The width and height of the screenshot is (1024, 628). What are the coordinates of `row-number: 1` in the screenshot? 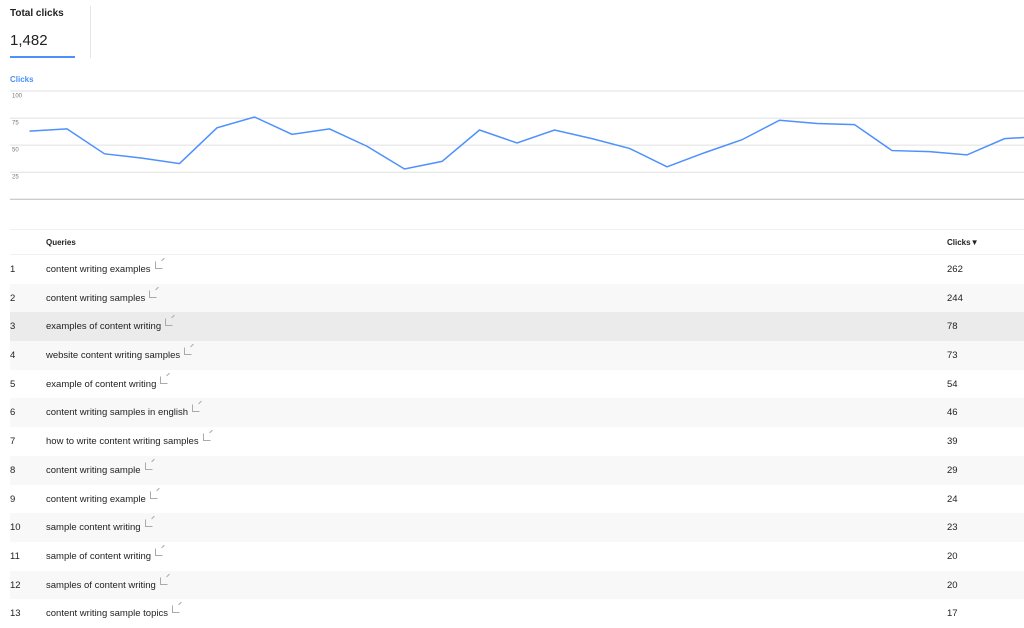 It's located at (12, 269).